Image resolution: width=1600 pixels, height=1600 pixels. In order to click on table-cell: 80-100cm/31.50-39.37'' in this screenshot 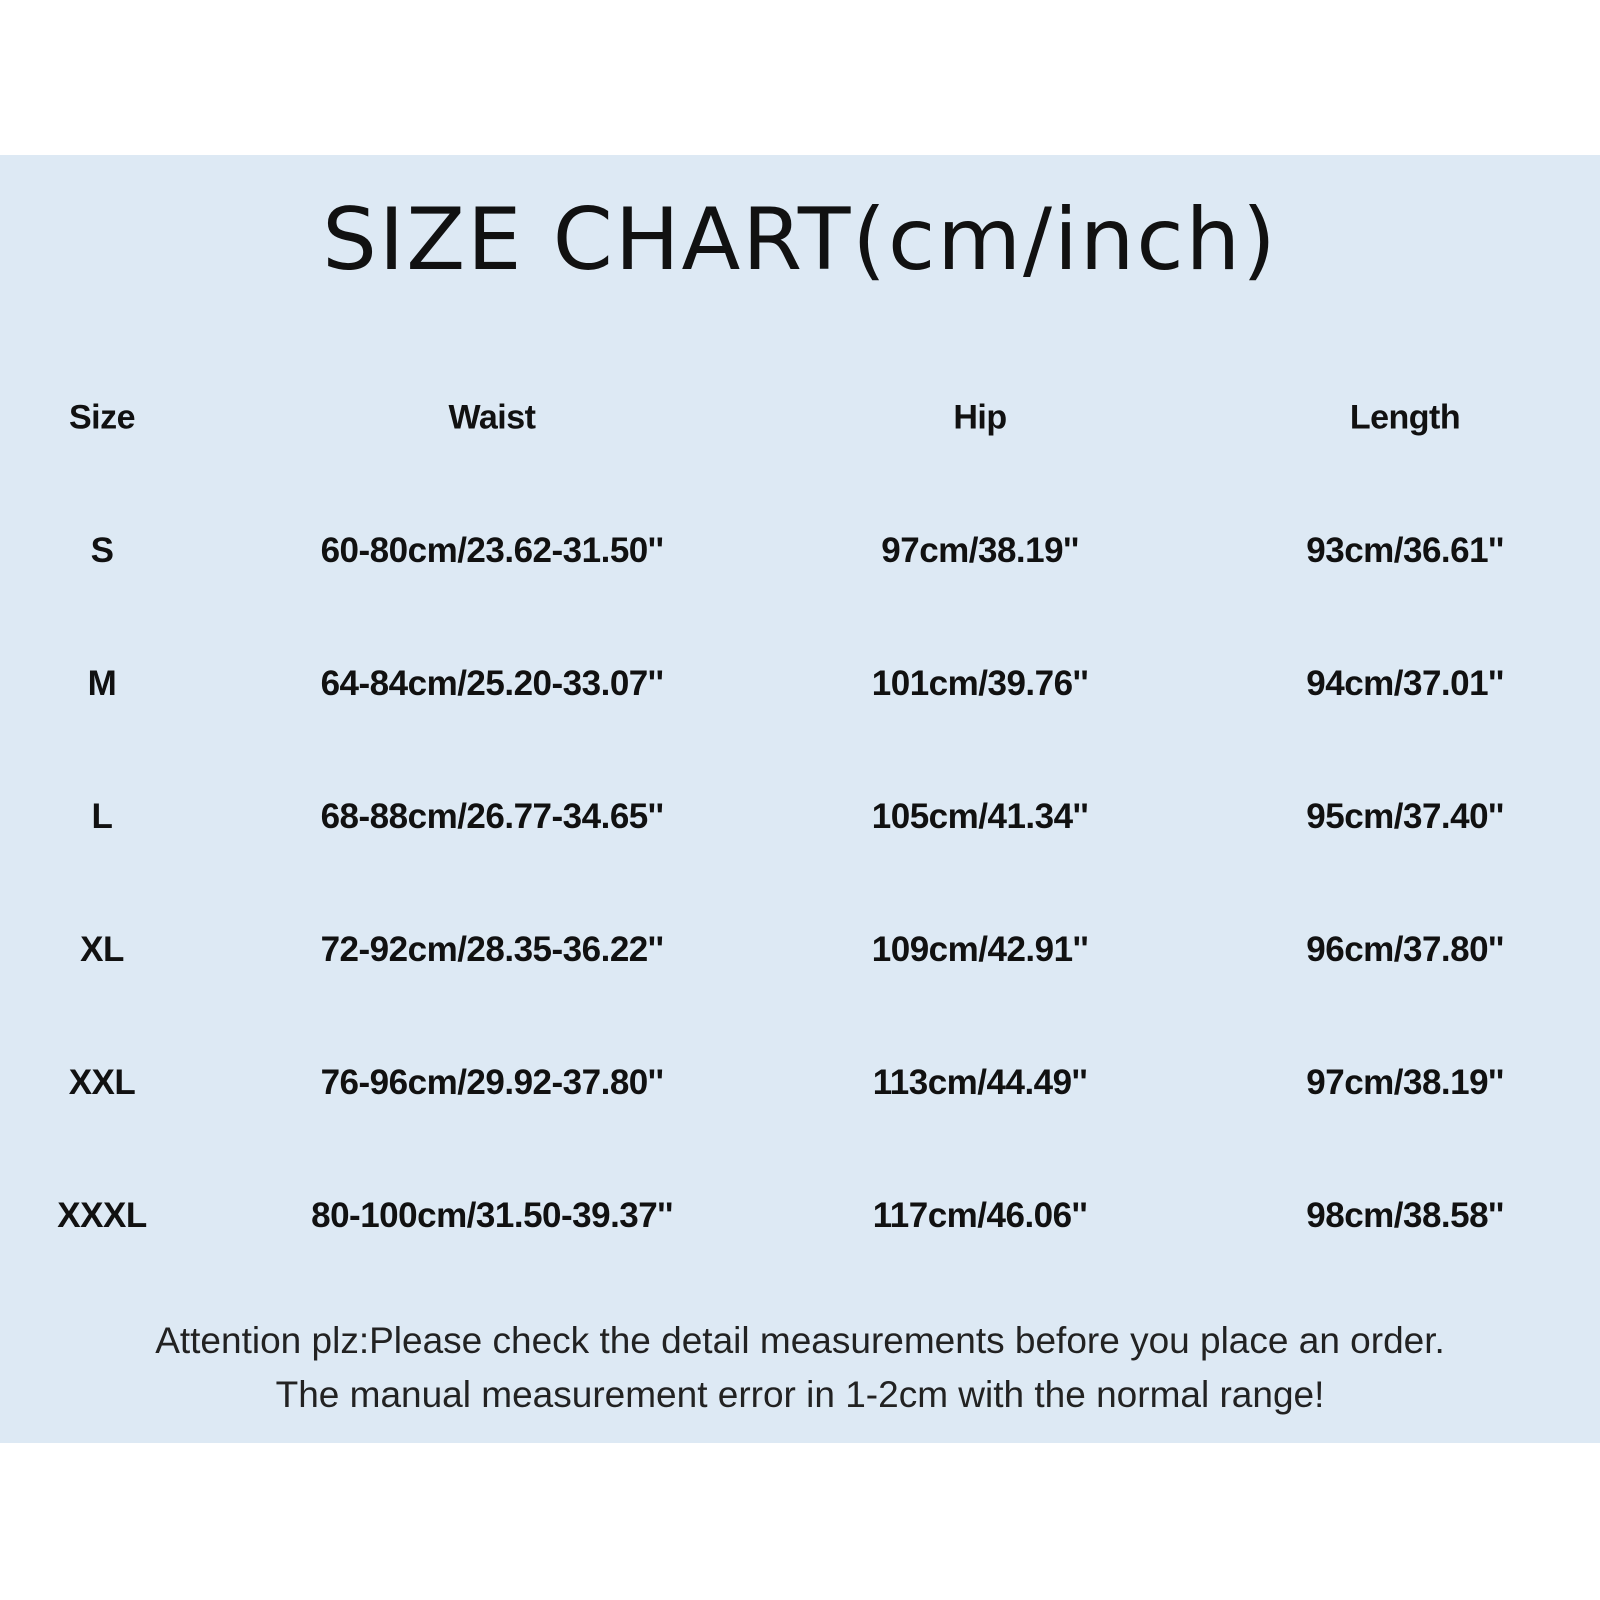, I will do `click(492, 1215)`.